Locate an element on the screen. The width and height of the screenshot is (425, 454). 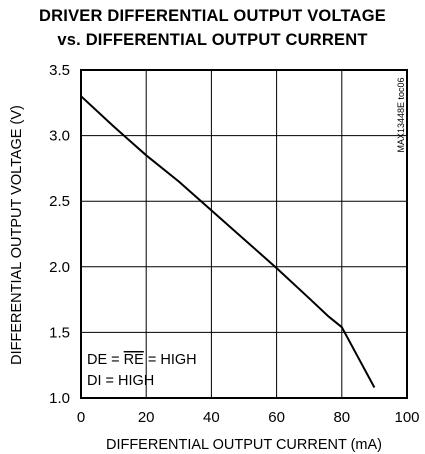
y-tick-label: 2.0 is located at coordinates (59, 267).